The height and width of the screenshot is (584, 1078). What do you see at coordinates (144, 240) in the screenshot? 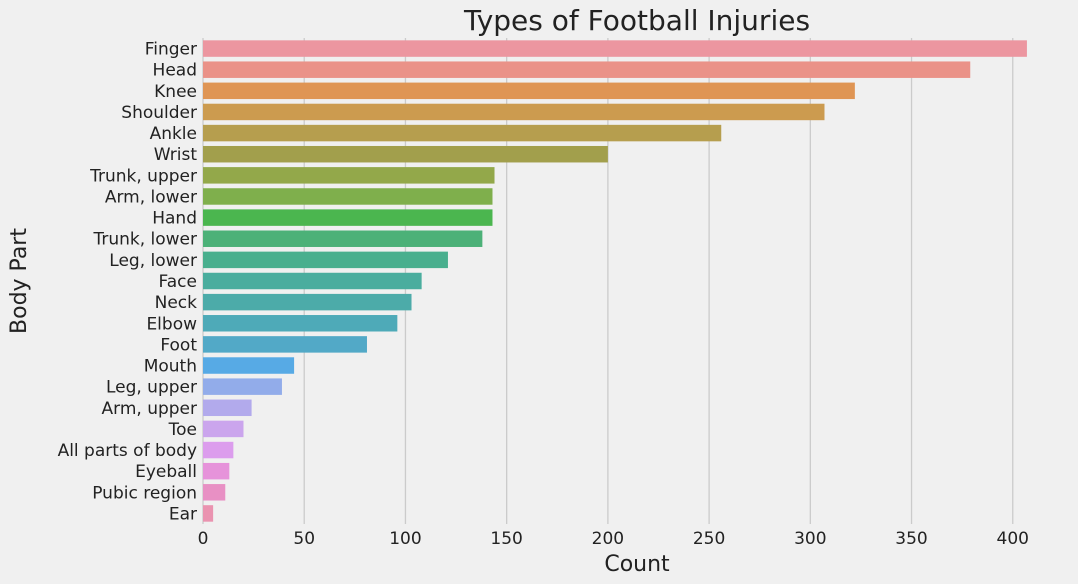
I see `y-tick-label: Trunk, lower` at bounding box center [144, 240].